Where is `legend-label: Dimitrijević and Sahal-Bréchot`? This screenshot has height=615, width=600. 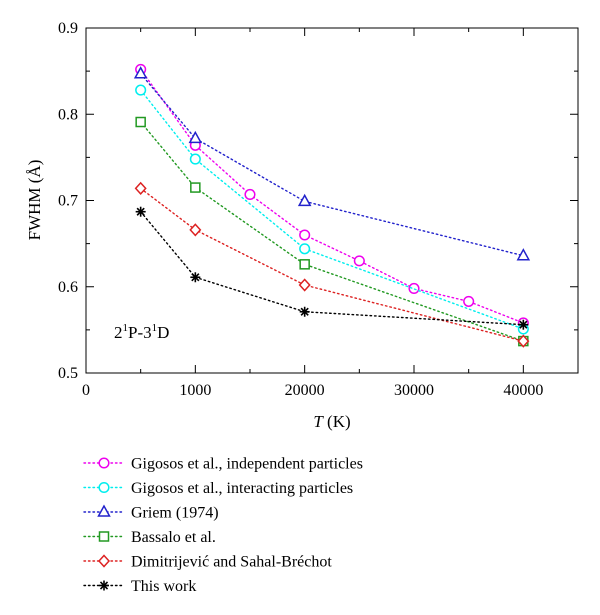 legend-label: Dimitrijević and Sahal-Bréchot is located at coordinates (231, 562).